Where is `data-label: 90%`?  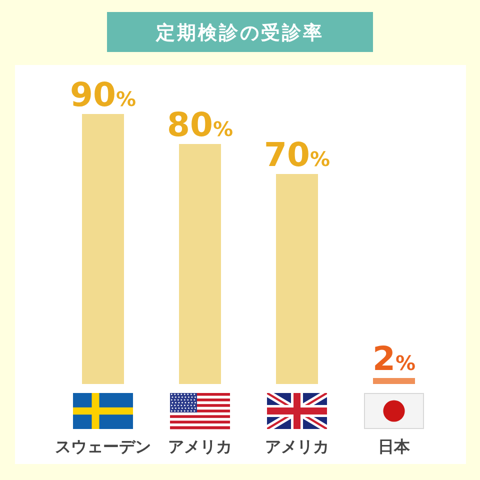
data-label: 90% is located at coordinates (103, 94).